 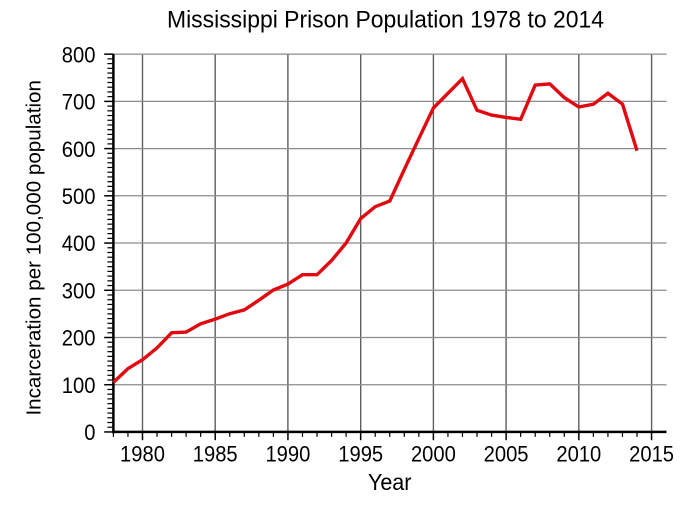 I want to click on svg-text: 1985, so click(x=215, y=454).